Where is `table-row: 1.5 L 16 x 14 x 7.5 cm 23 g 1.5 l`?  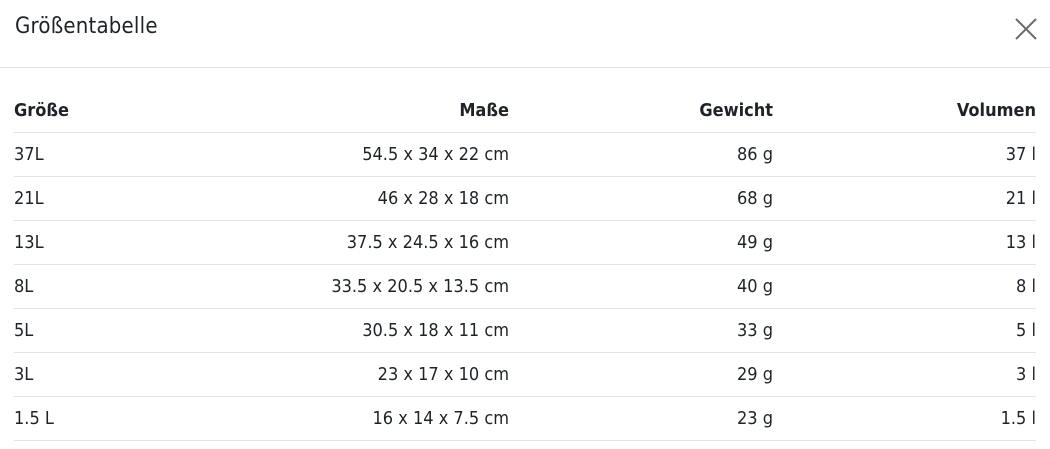 table-row: 1.5 L 16 x 14 x 7.5 cm 23 g 1.5 l is located at coordinates (525, 418).